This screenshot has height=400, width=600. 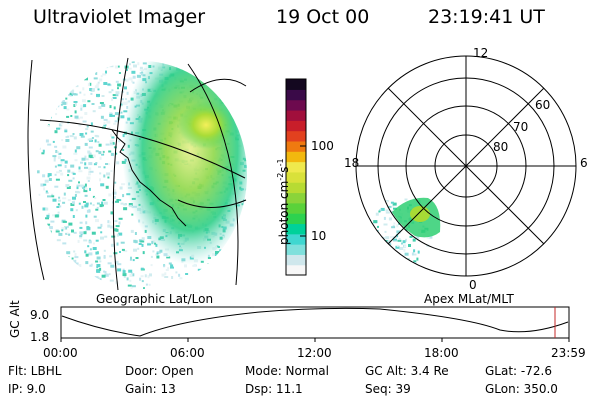 What do you see at coordinates (473, 285) in the screenshot?
I see `mlt-label-0: 0` at bounding box center [473, 285].